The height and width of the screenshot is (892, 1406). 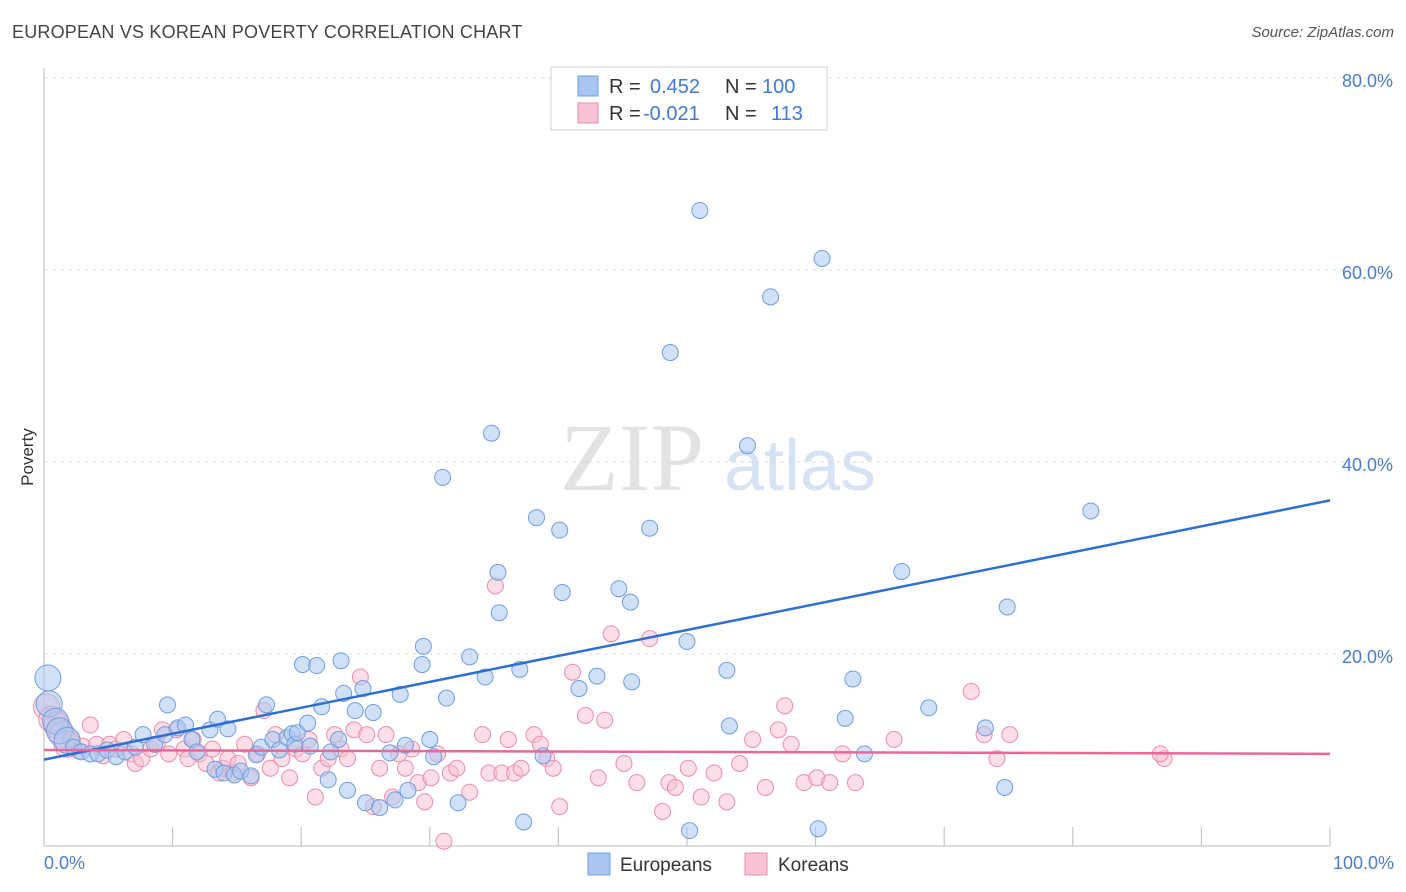 What do you see at coordinates (588, 86) in the screenshot?
I see `europeans-legend-swatch` at bounding box center [588, 86].